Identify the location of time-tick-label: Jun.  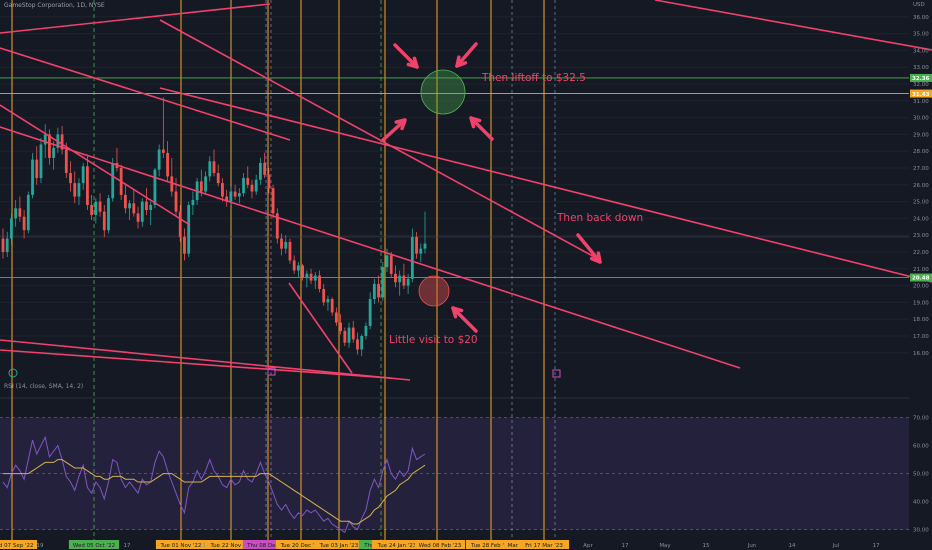
(752, 546).